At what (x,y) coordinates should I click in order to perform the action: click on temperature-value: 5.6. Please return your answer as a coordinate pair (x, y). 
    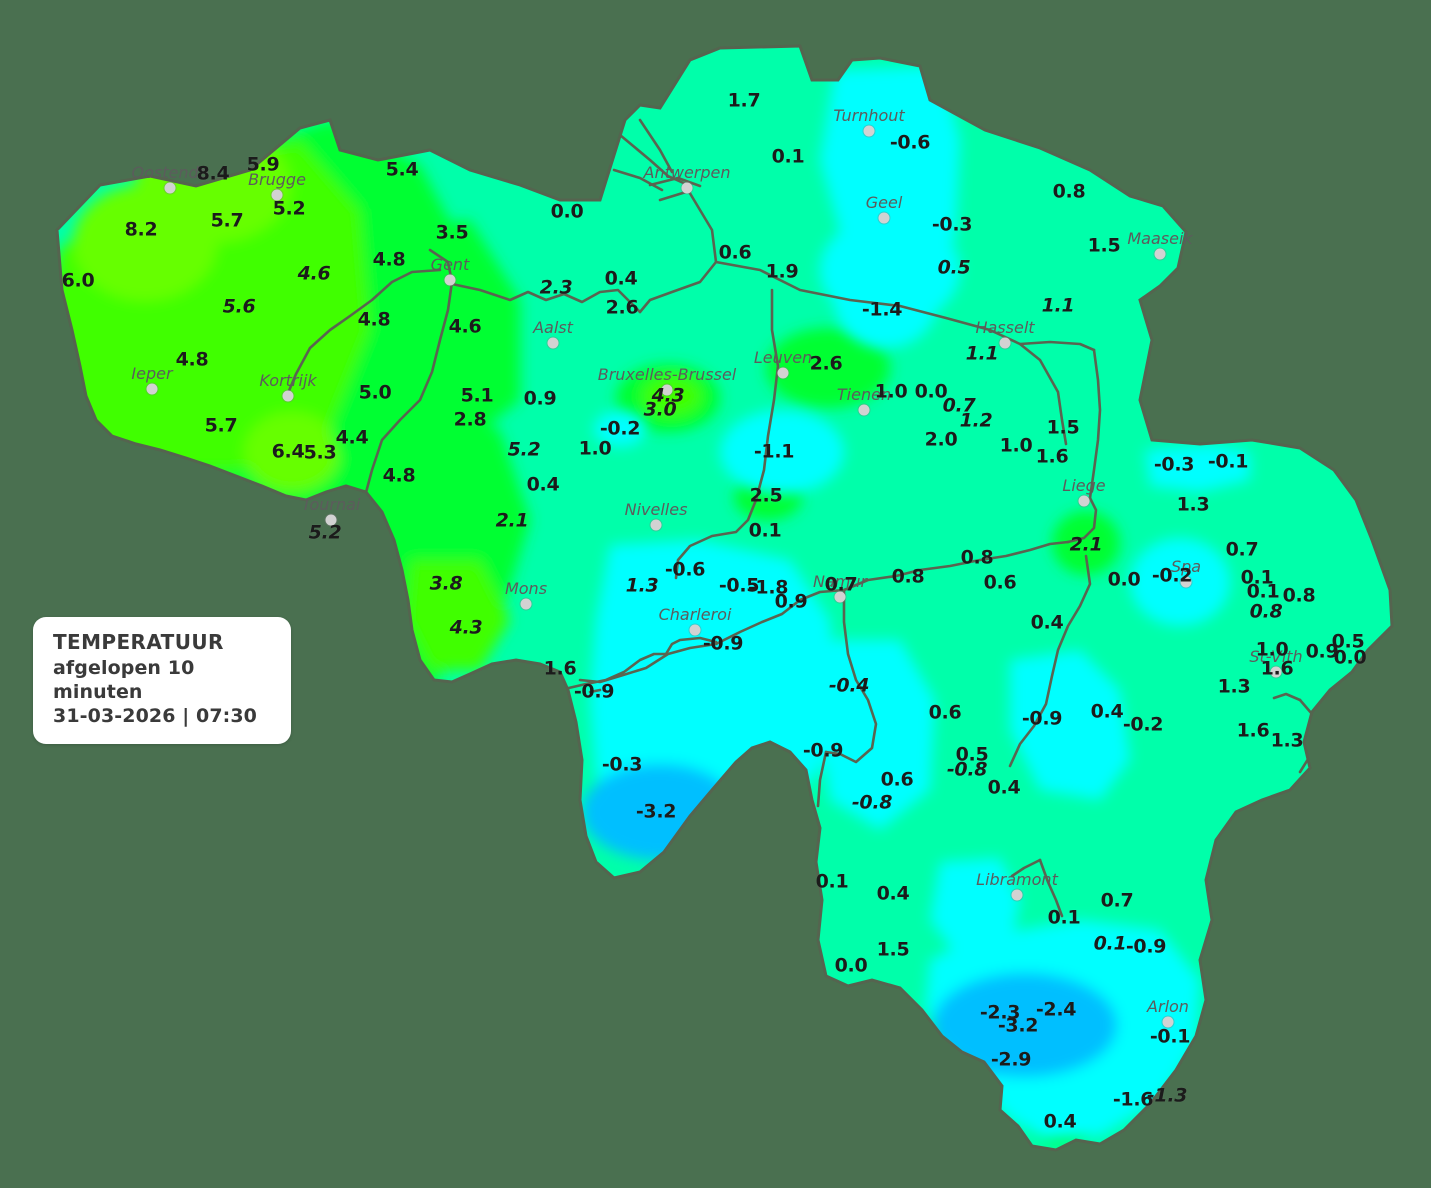
    Looking at the image, I should click on (239, 306).